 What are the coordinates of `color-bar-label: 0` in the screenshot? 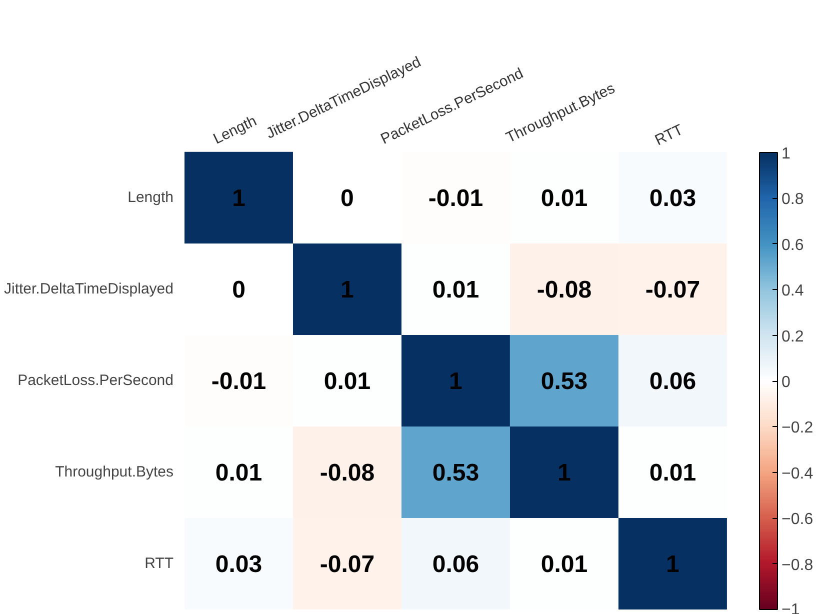 It's located at (786, 382).